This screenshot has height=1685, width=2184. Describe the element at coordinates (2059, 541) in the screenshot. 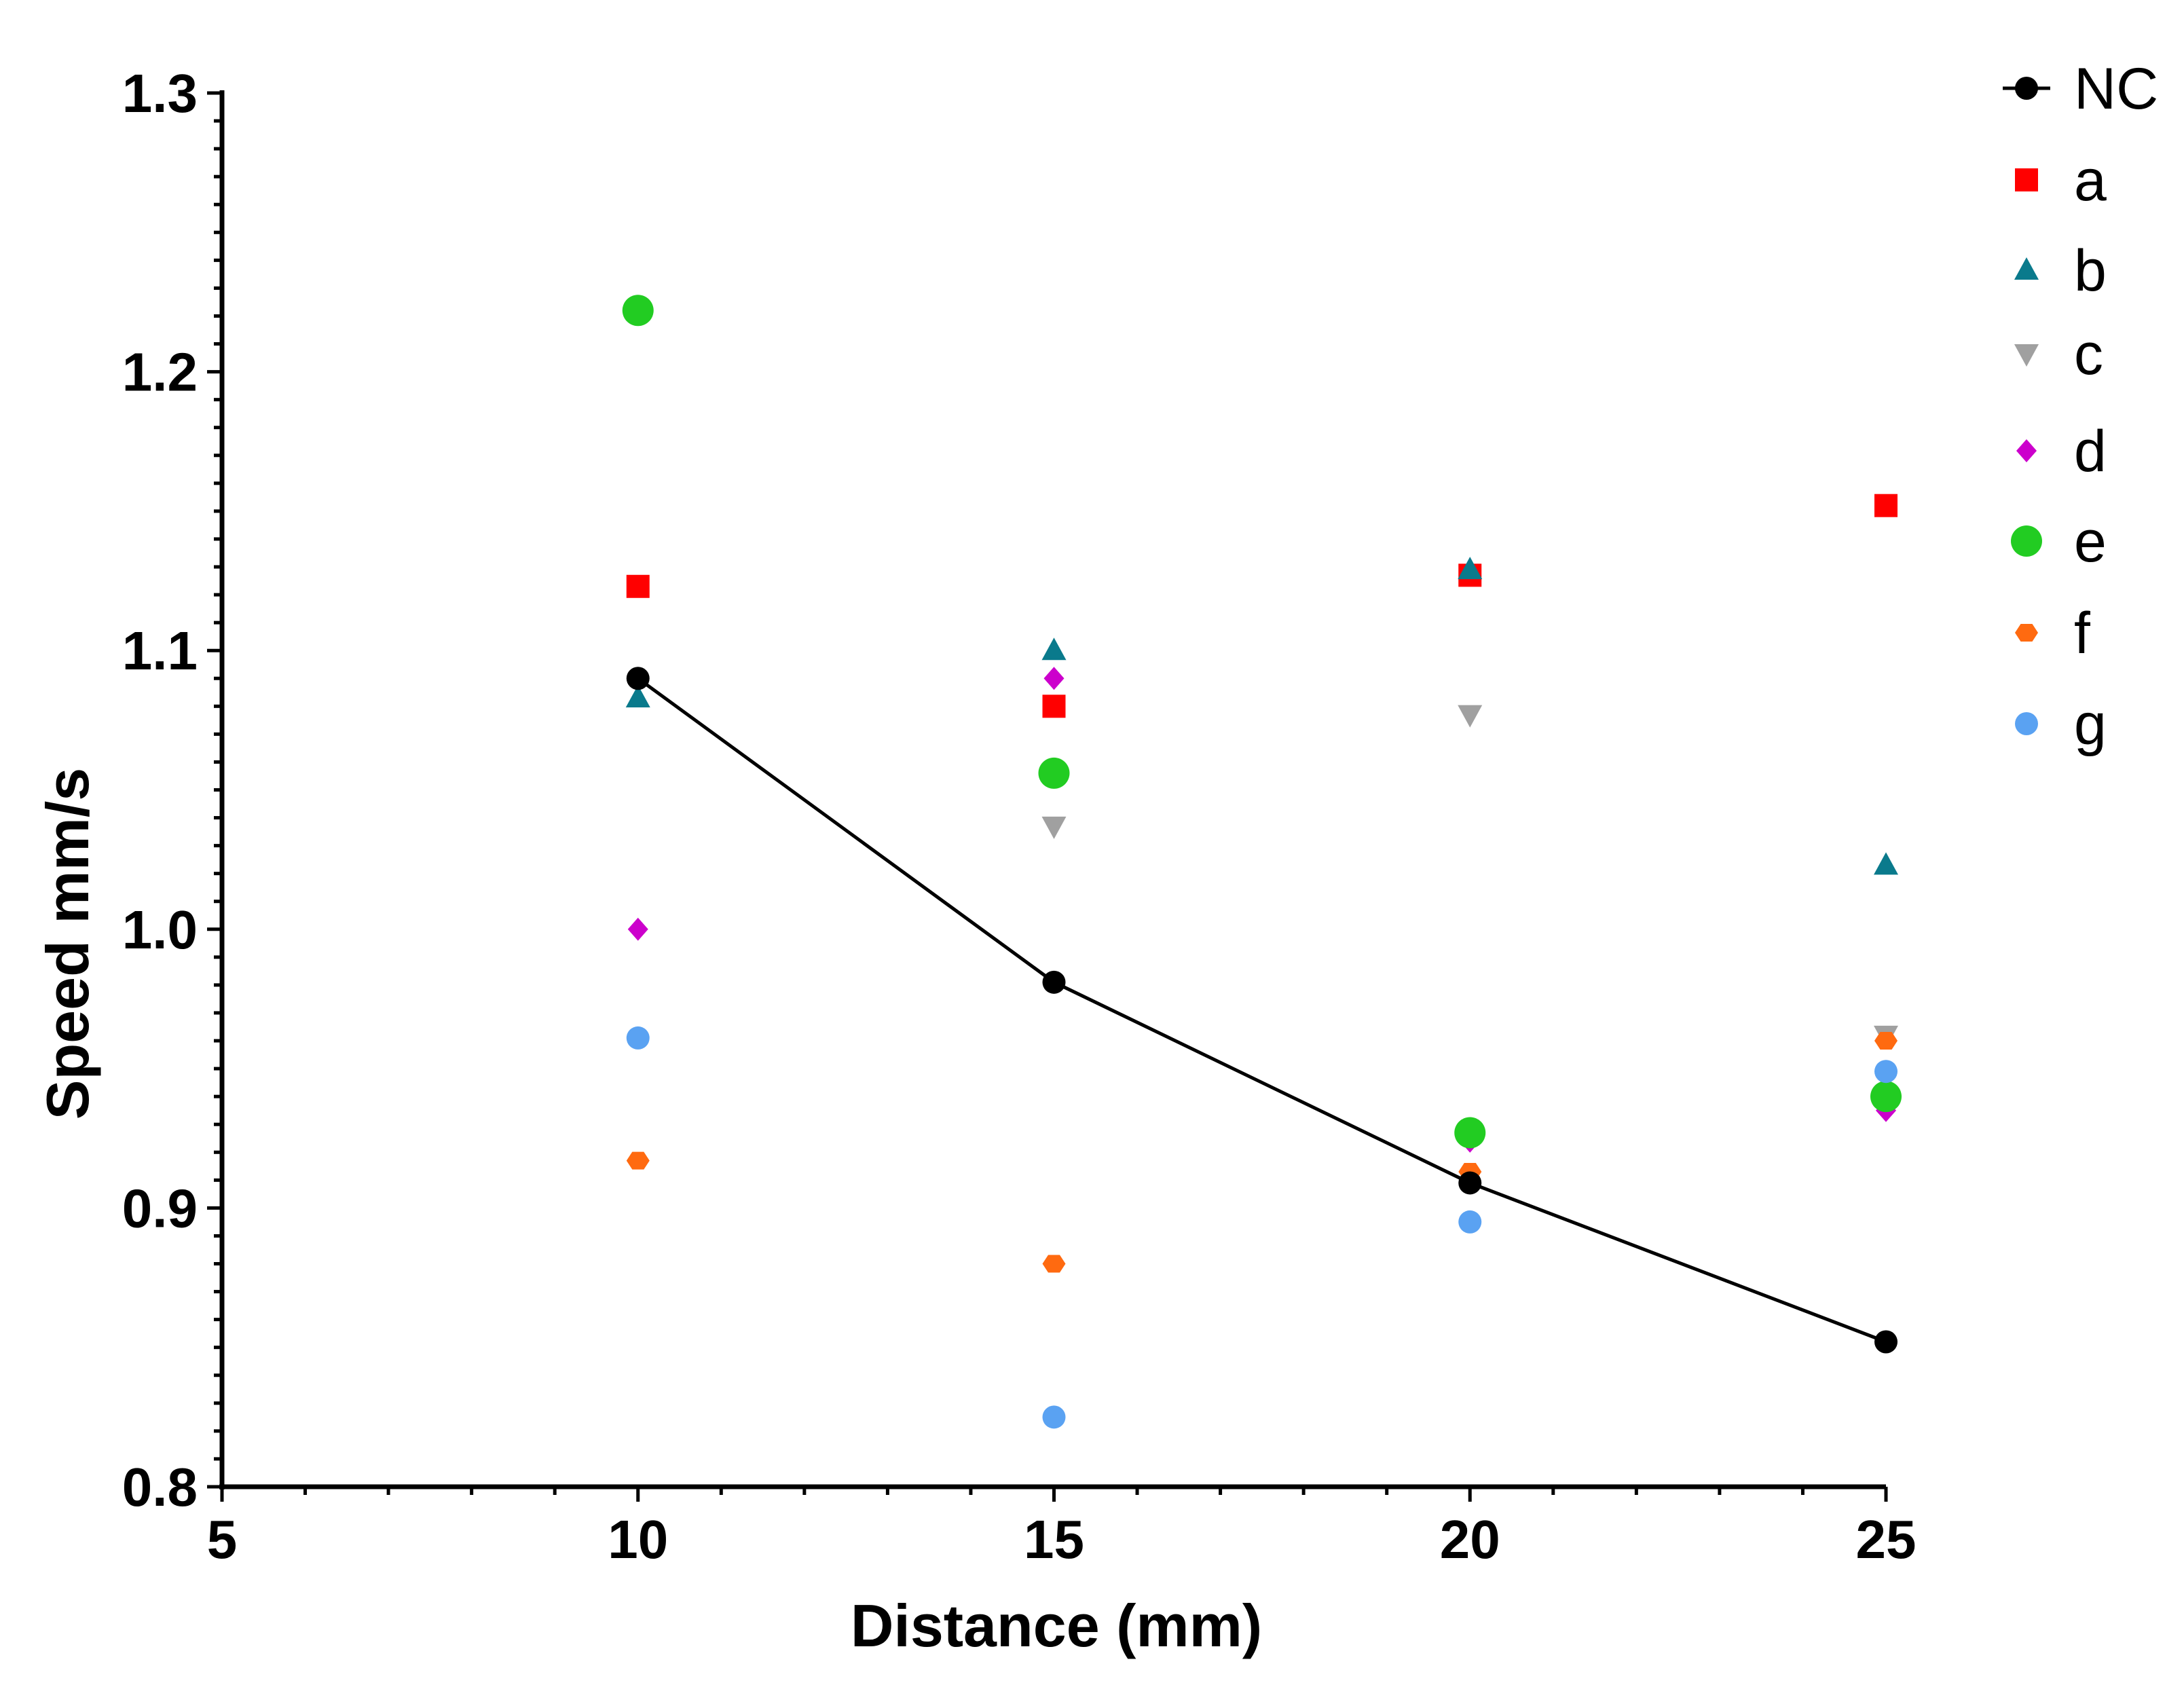

I see `legend-item-e: e` at that location.